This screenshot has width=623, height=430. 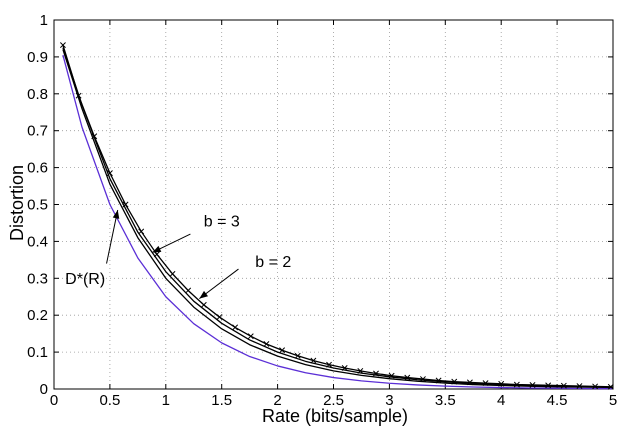 What do you see at coordinates (44, 389) in the screenshot?
I see `y-tick-label: 0` at bounding box center [44, 389].